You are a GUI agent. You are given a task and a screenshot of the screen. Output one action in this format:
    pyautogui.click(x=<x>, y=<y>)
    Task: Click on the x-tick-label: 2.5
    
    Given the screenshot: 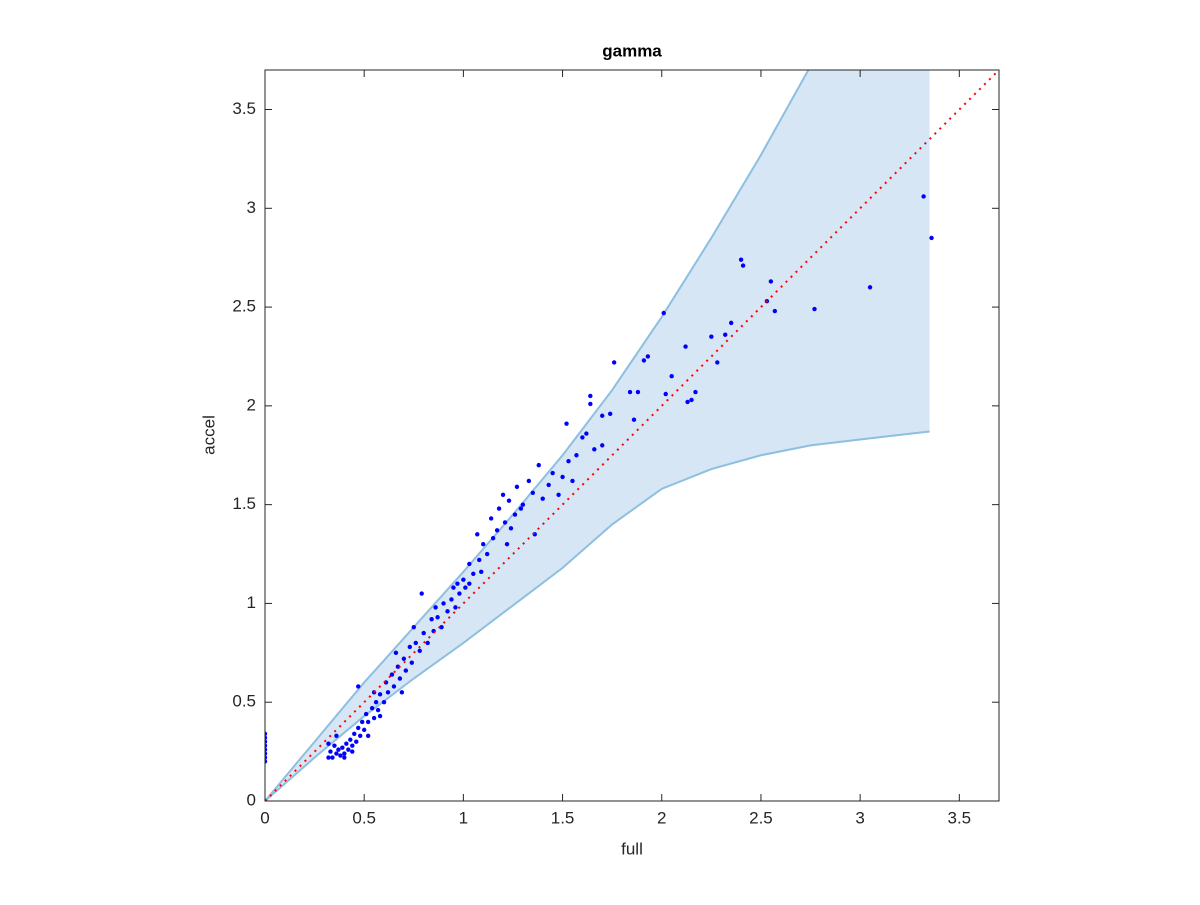 What is the action you would take?
    pyautogui.click(x=761, y=817)
    